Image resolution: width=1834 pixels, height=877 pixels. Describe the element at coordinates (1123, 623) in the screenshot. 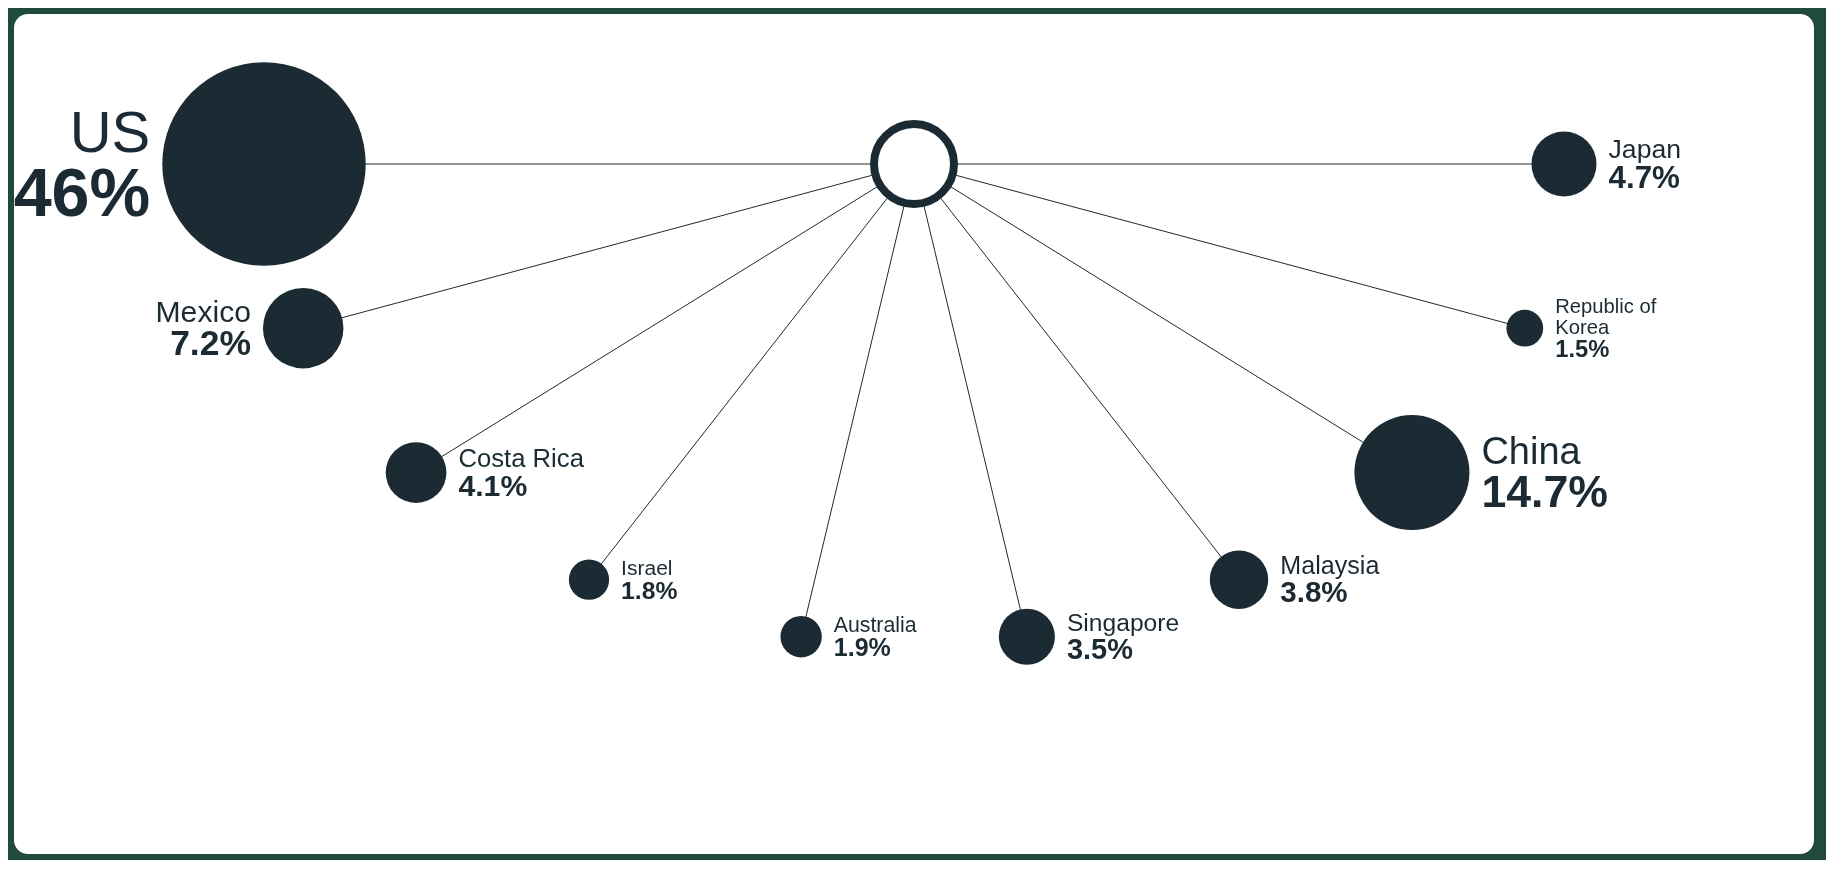

I see `category-label: Singapore` at that location.